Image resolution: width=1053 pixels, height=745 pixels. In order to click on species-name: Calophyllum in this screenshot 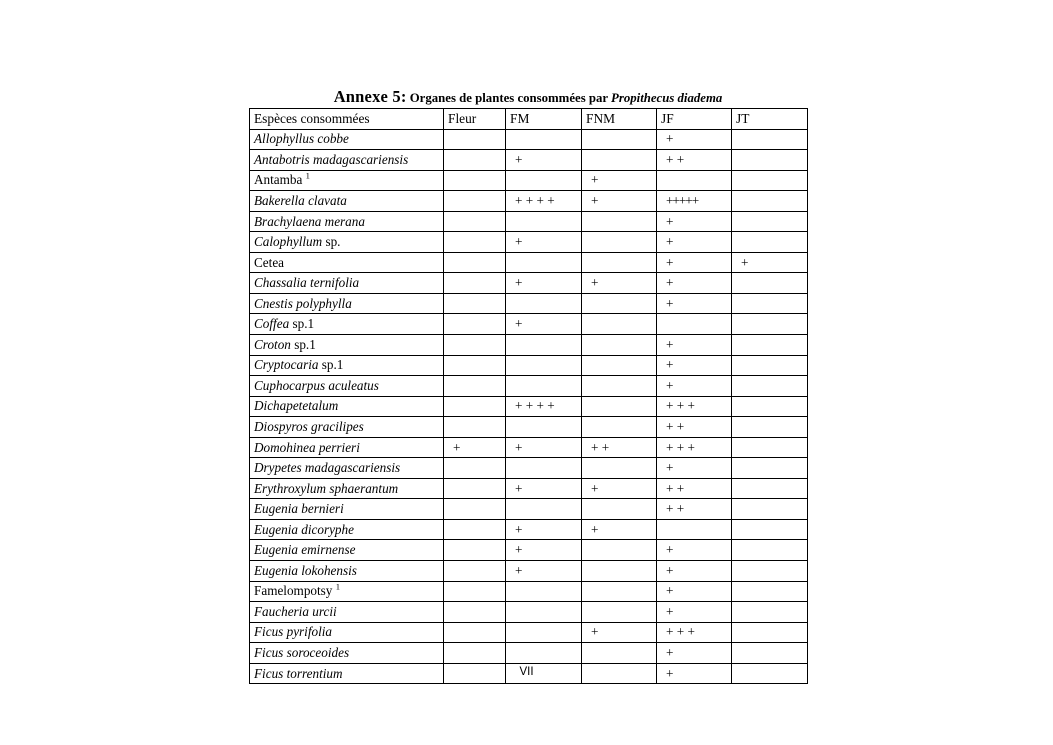, I will do `click(288, 242)`.